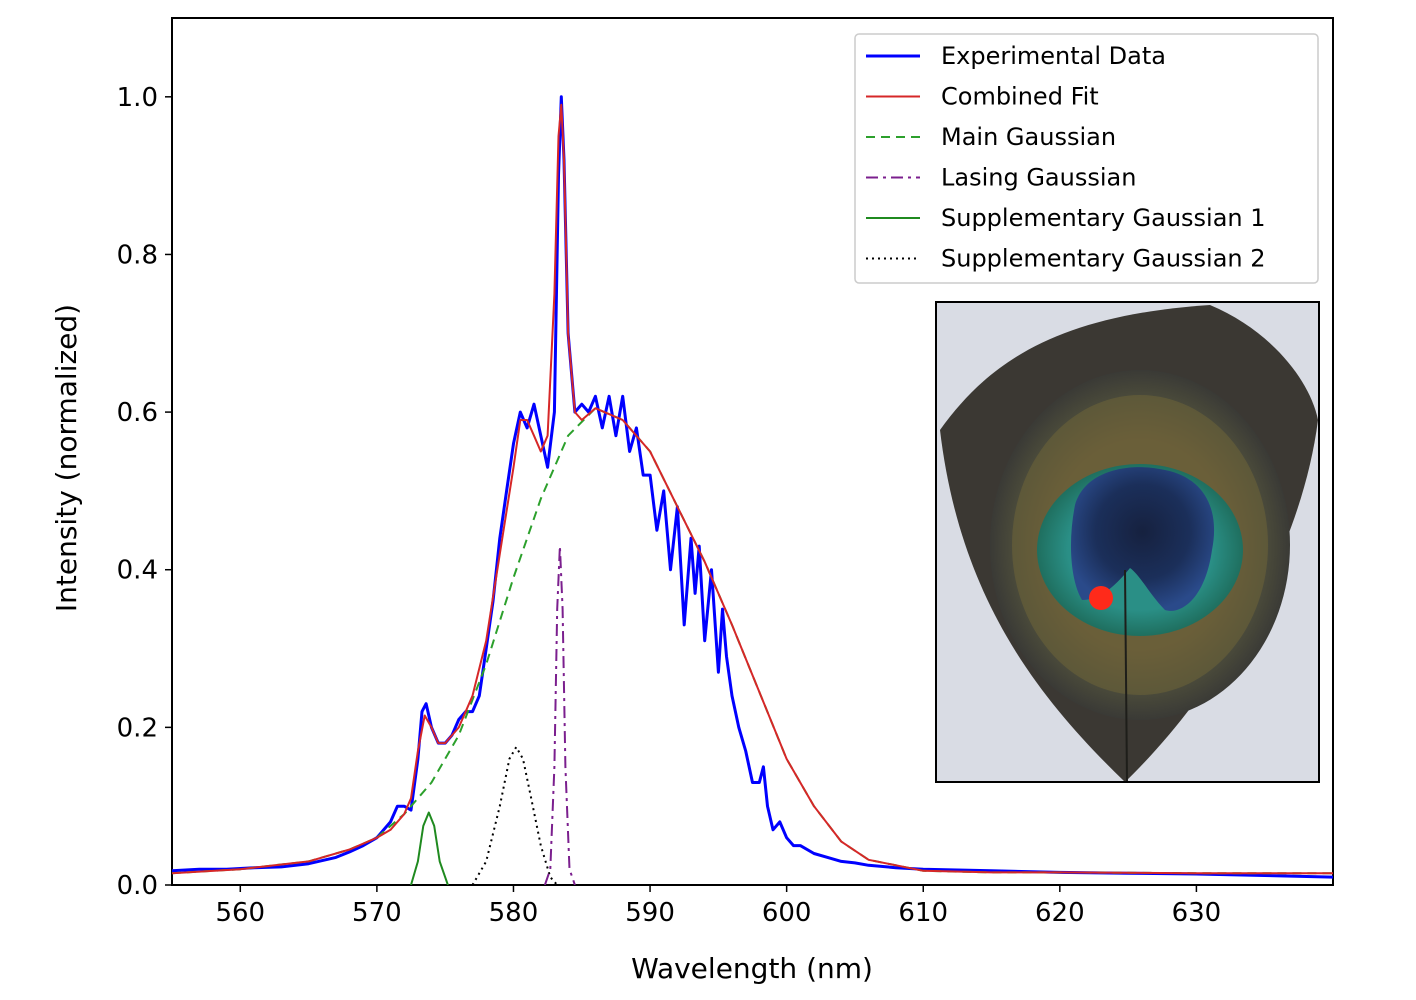  I want to click on measurement-point-marker, so click(1101, 598).